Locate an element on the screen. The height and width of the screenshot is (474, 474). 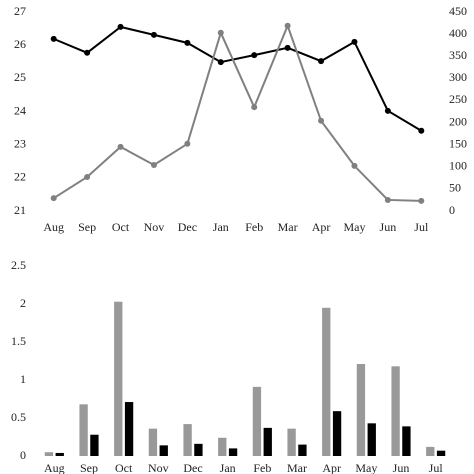
y-tick-label: 1 is located at coordinates (23, 379).